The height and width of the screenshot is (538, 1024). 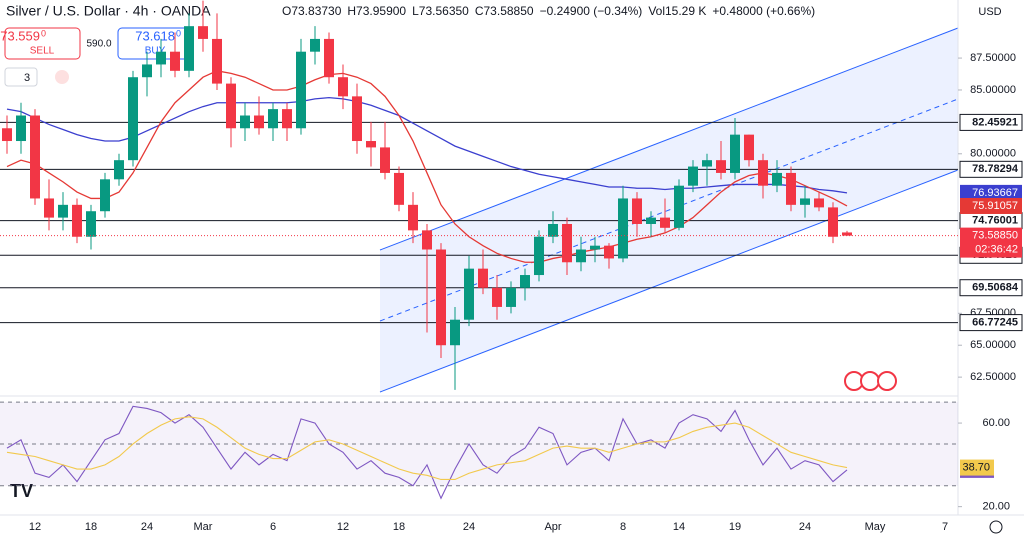 I want to click on indicators-toggle, so click(x=21, y=77).